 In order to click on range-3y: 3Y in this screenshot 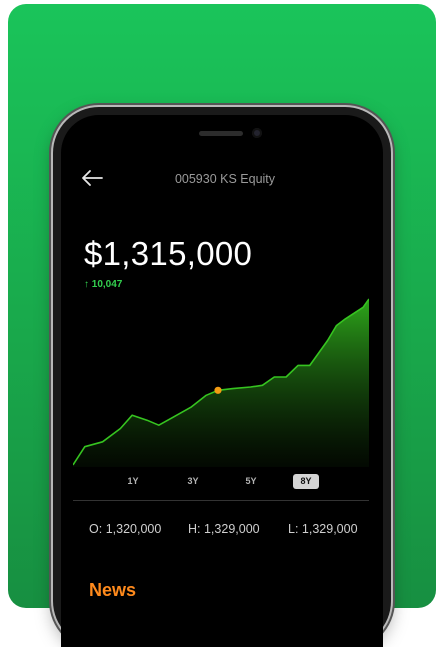, I will do `click(193, 481)`.